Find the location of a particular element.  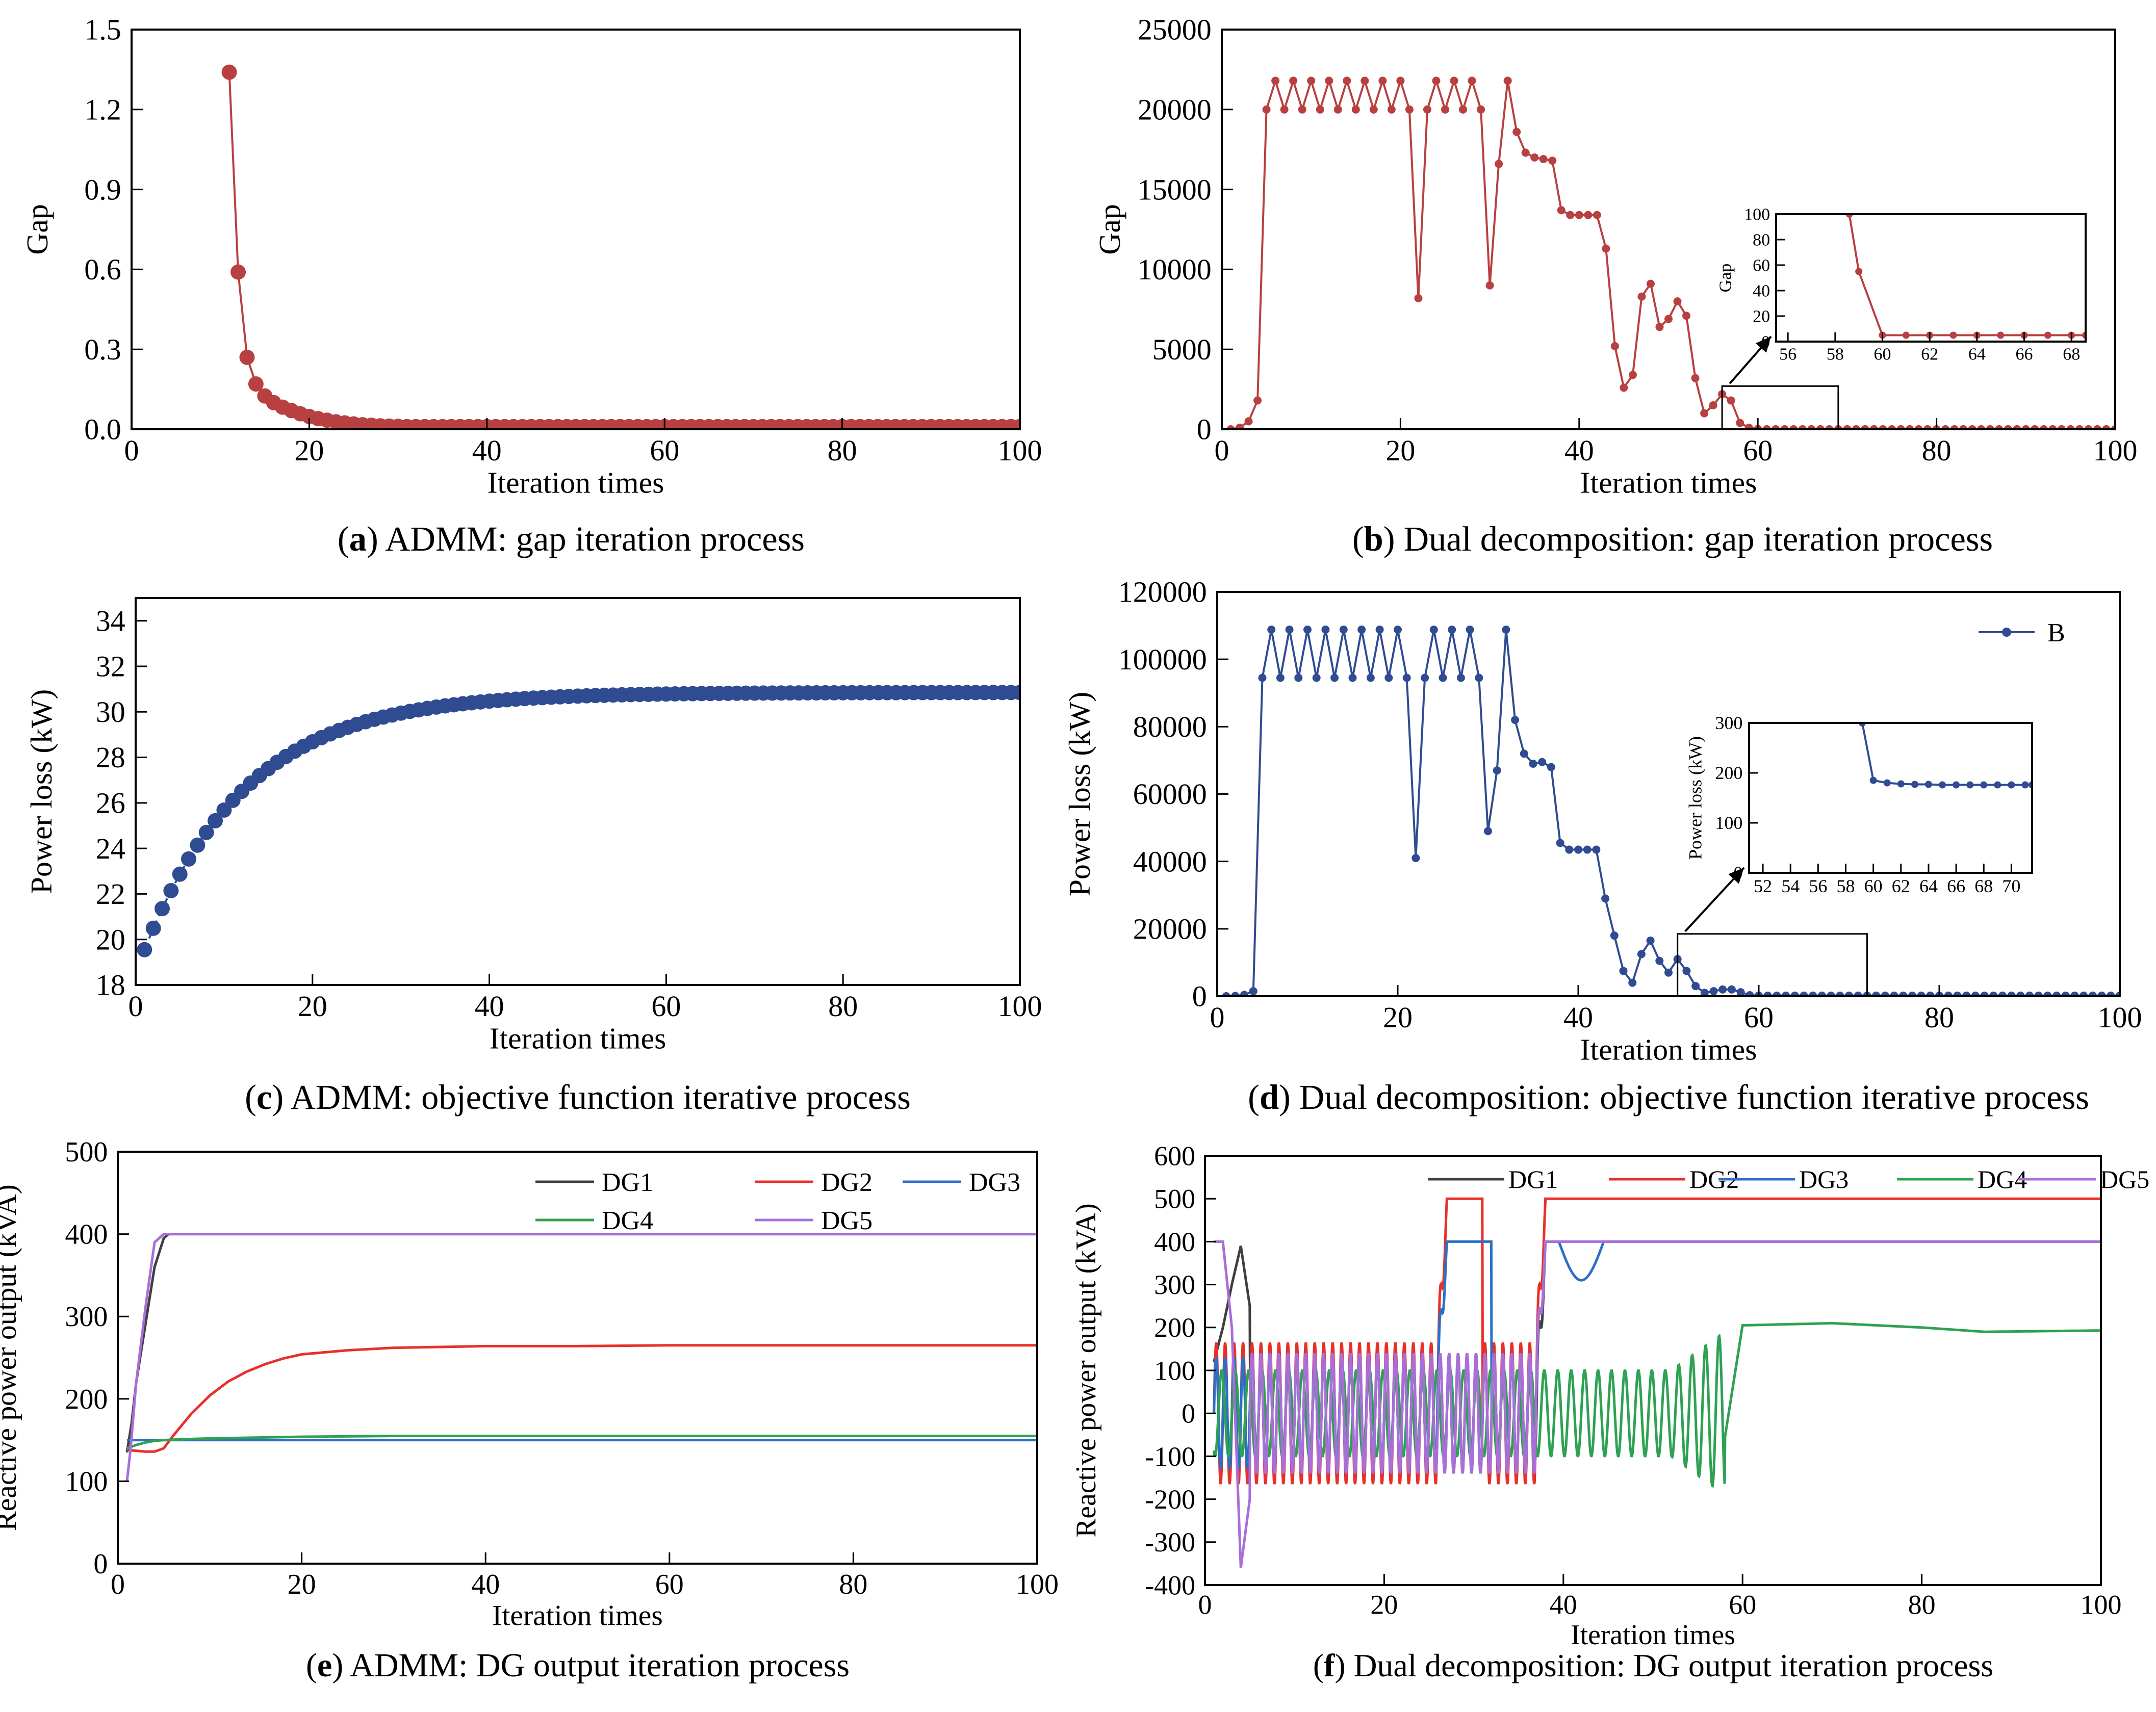

axis-a-ytick-label: 0.9 is located at coordinates (103, 189).